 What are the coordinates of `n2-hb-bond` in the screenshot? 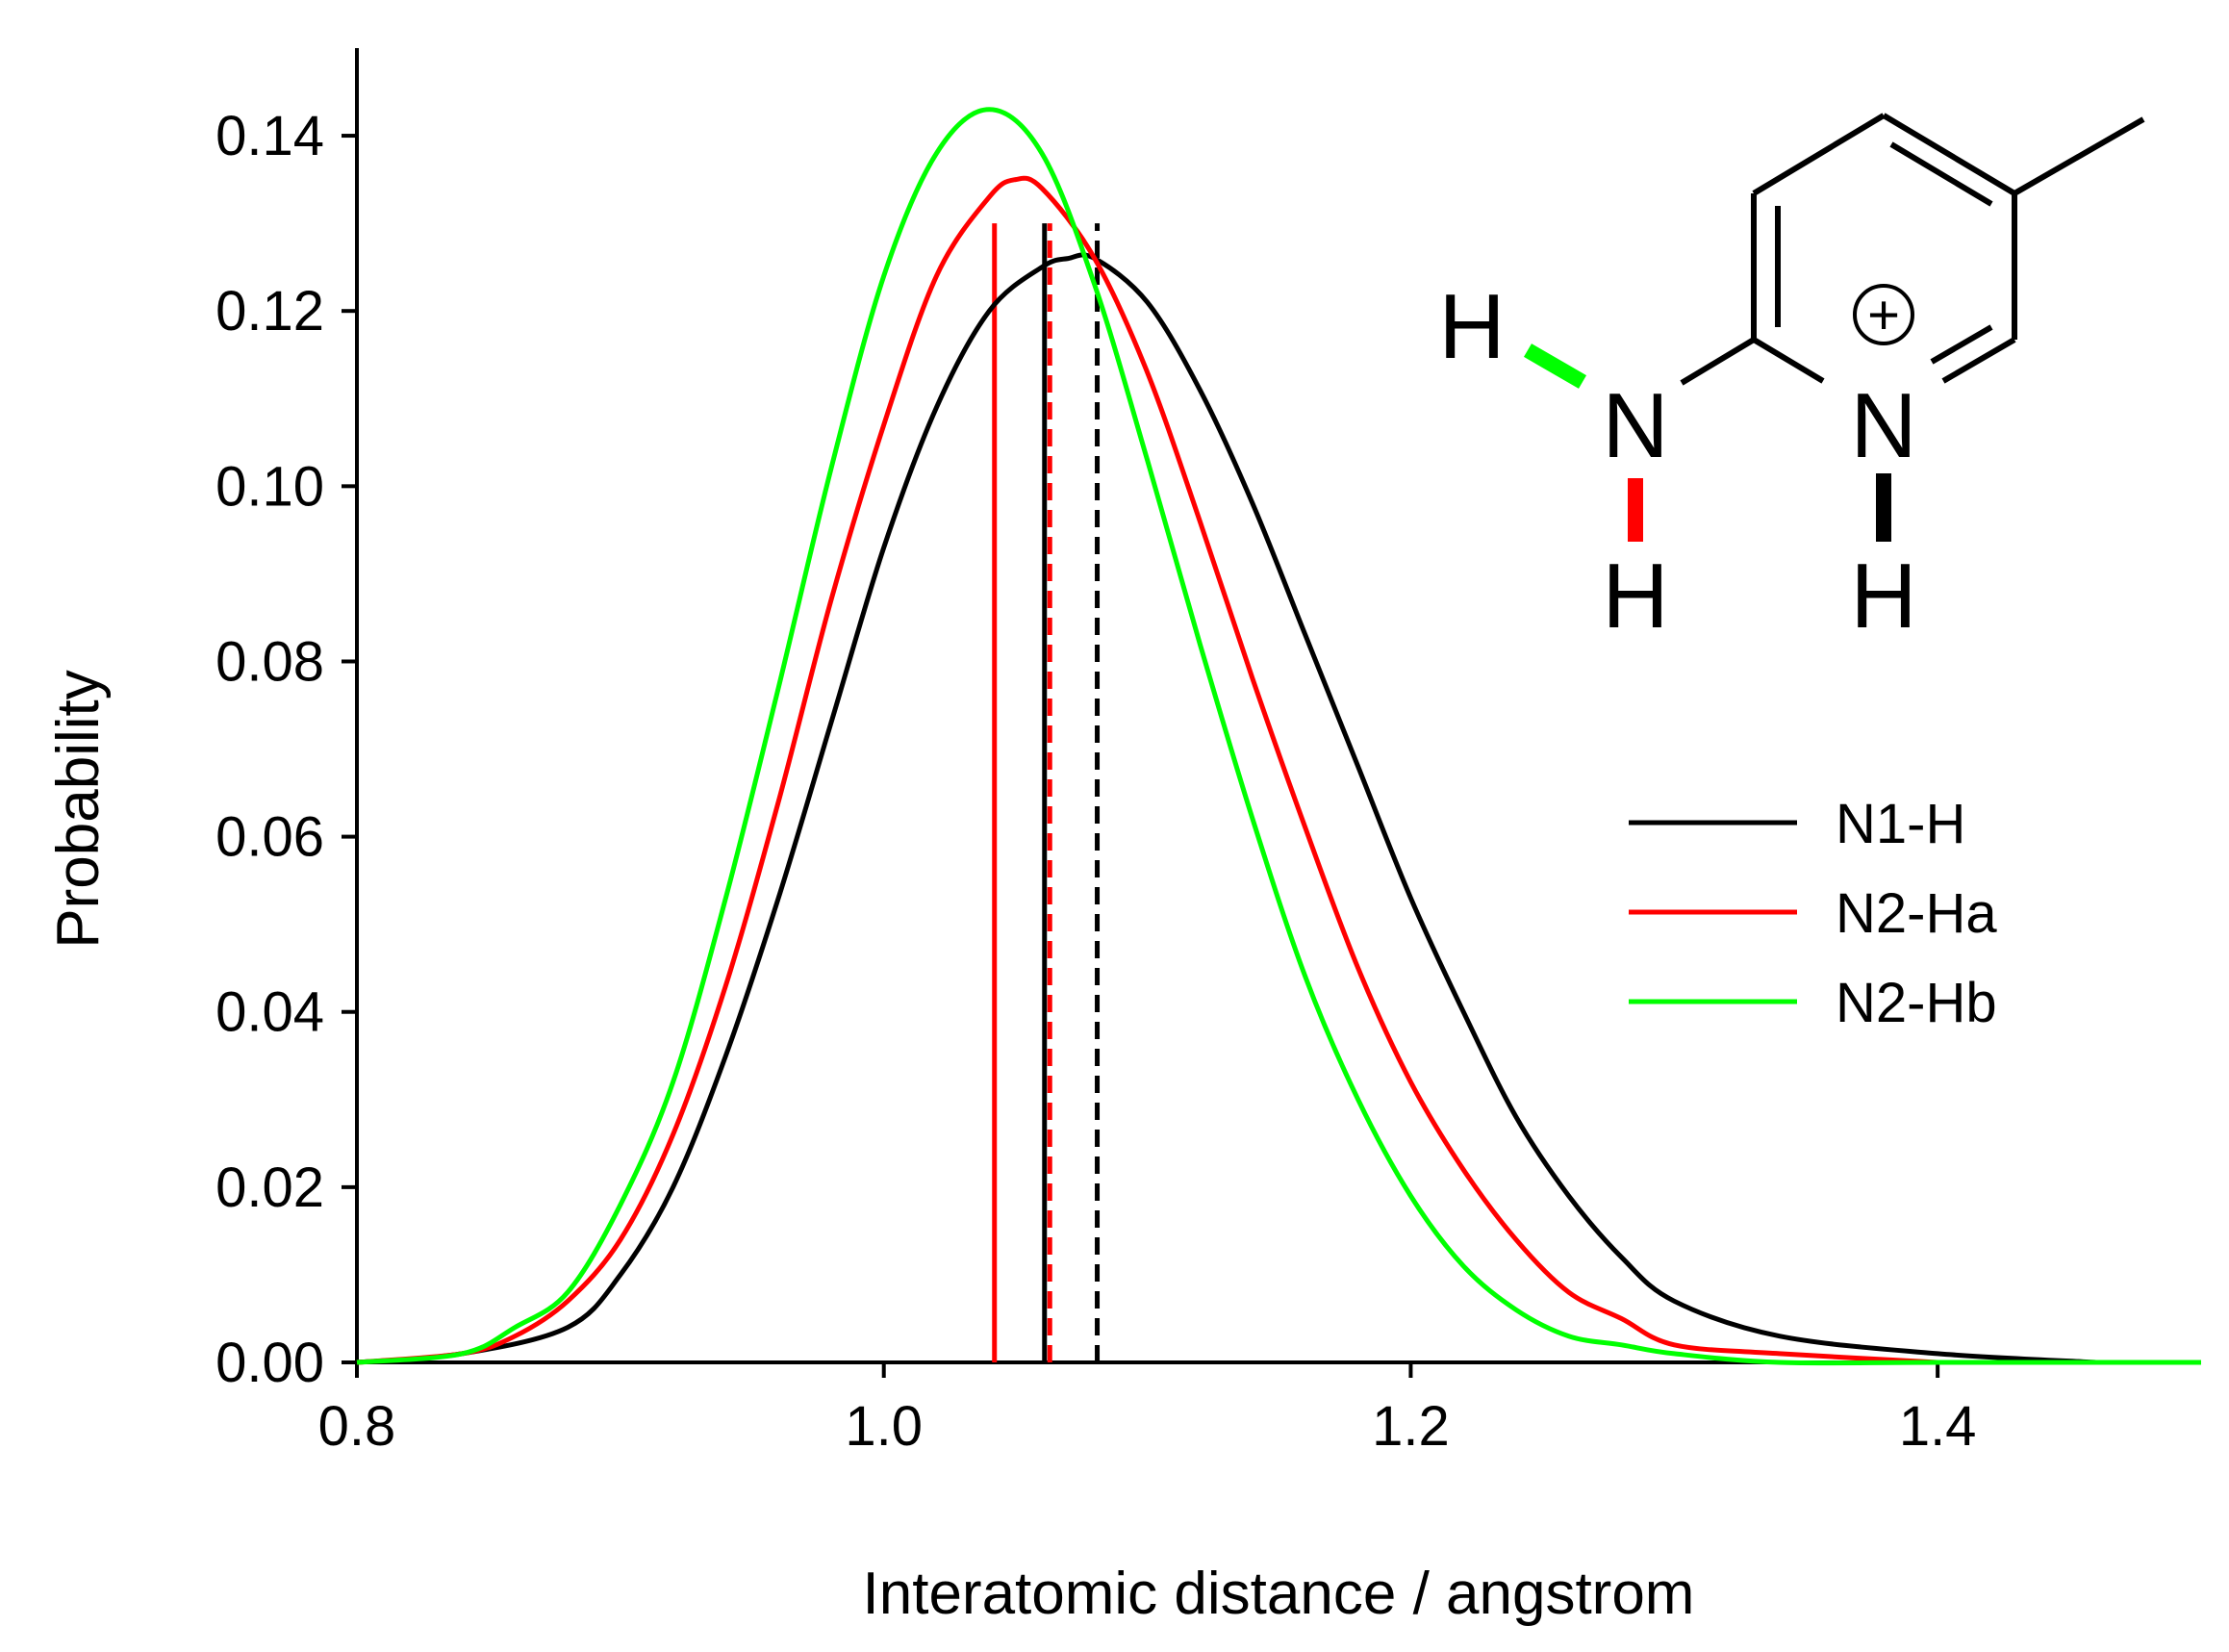 It's located at (1555, 366).